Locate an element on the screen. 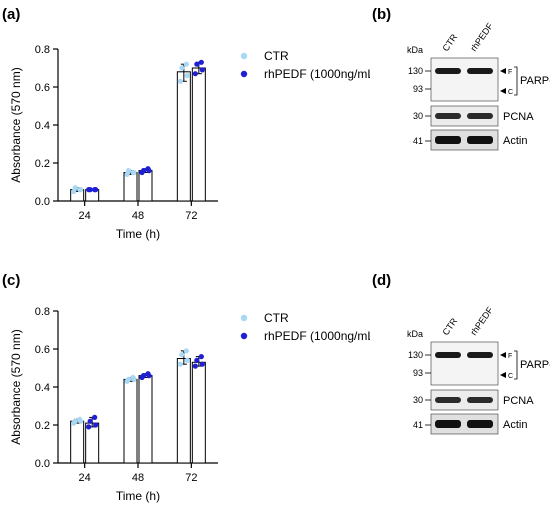 Image resolution: width=550 pixels, height=527 pixels. marker-label: 93 is located at coordinates (418, 89).